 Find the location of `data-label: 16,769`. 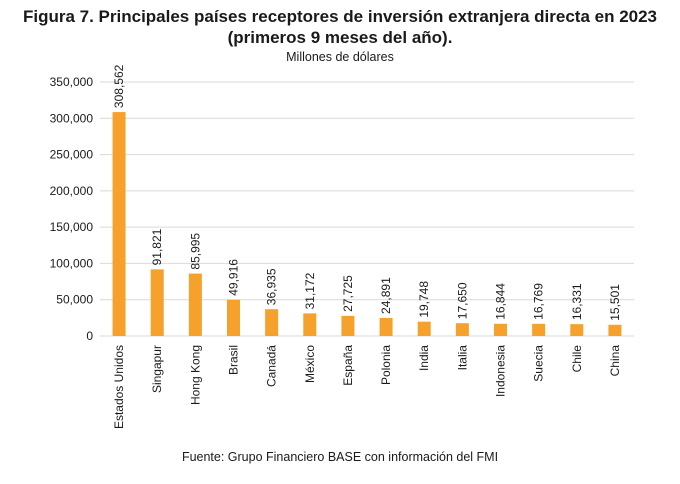

data-label: 16,769 is located at coordinates (539, 301).